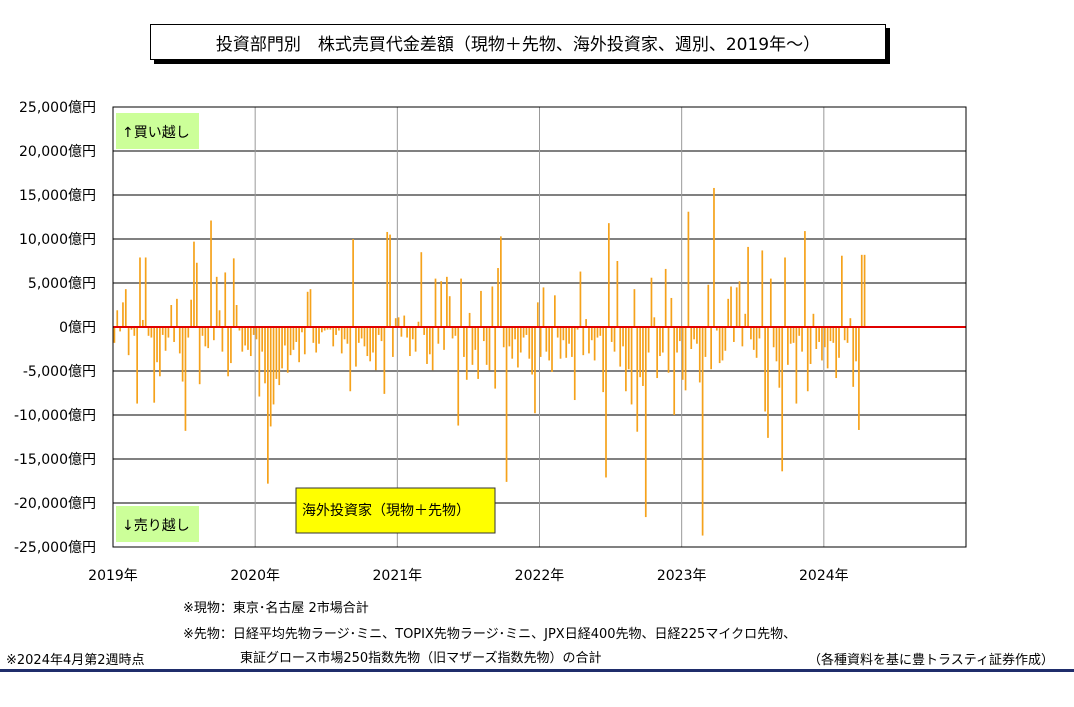 The width and height of the screenshot is (1074, 707). What do you see at coordinates (518, 42) in the screenshot?
I see `chart-title: 投資部門別 株式売買代金差額（現物＋先物、海外投資家、週別、2019年～）` at bounding box center [518, 42].